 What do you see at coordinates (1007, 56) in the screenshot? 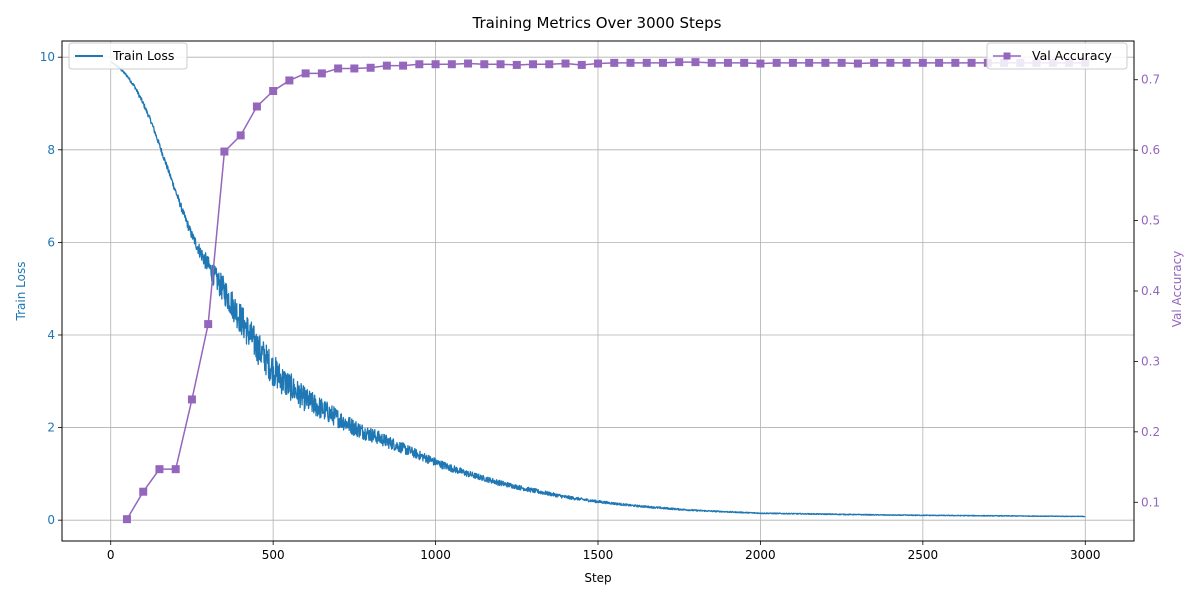
I see `legend-val-accuracy-marker` at bounding box center [1007, 56].